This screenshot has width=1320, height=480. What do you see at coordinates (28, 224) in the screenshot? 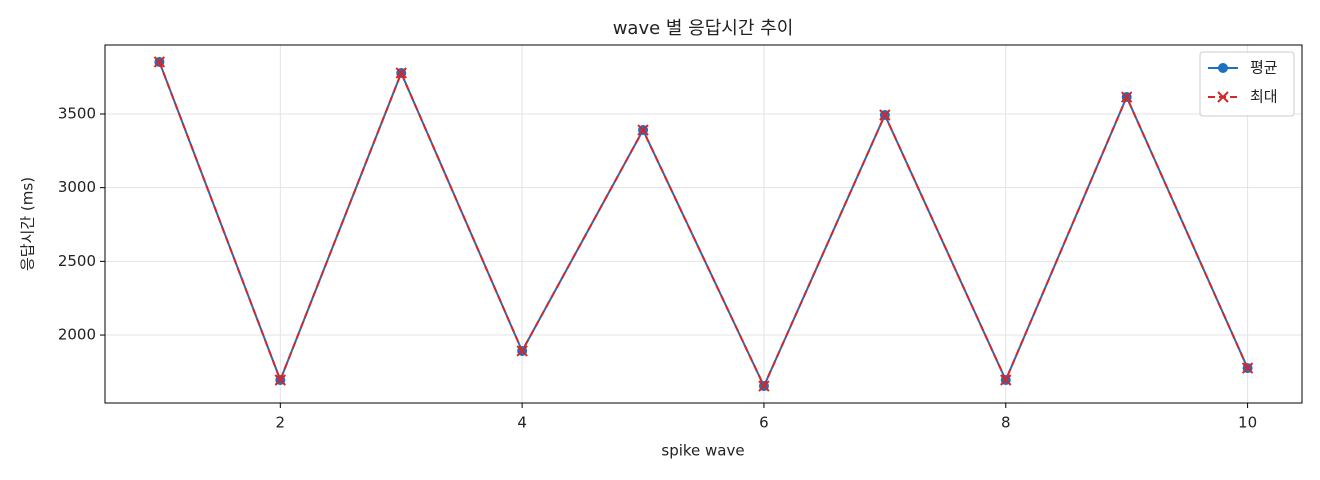
I see `y-axis-label: 응답시간 (ms)` at bounding box center [28, 224].